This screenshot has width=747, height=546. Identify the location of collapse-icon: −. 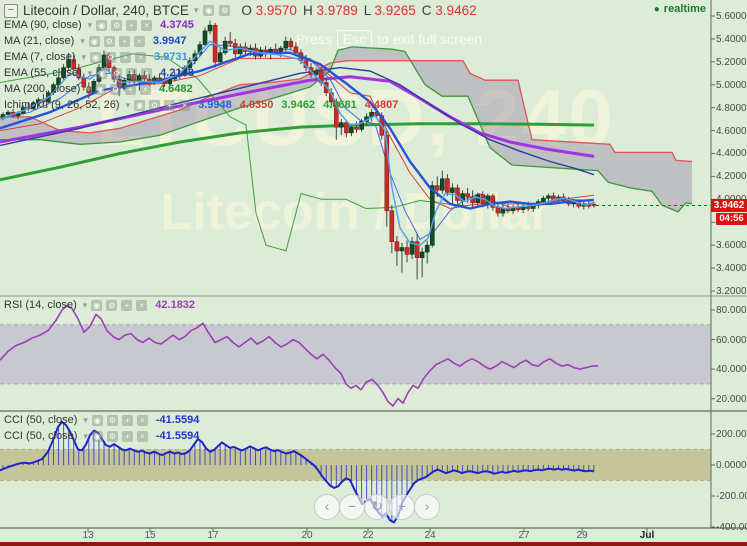
(11, 10).